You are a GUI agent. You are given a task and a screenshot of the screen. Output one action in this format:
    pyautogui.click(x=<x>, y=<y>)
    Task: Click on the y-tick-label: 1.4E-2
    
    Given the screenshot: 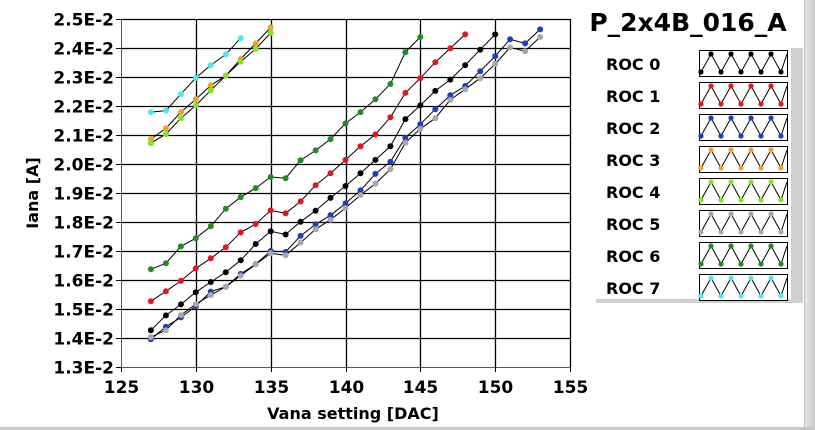 What is the action you would take?
    pyautogui.click(x=83, y=340)
    